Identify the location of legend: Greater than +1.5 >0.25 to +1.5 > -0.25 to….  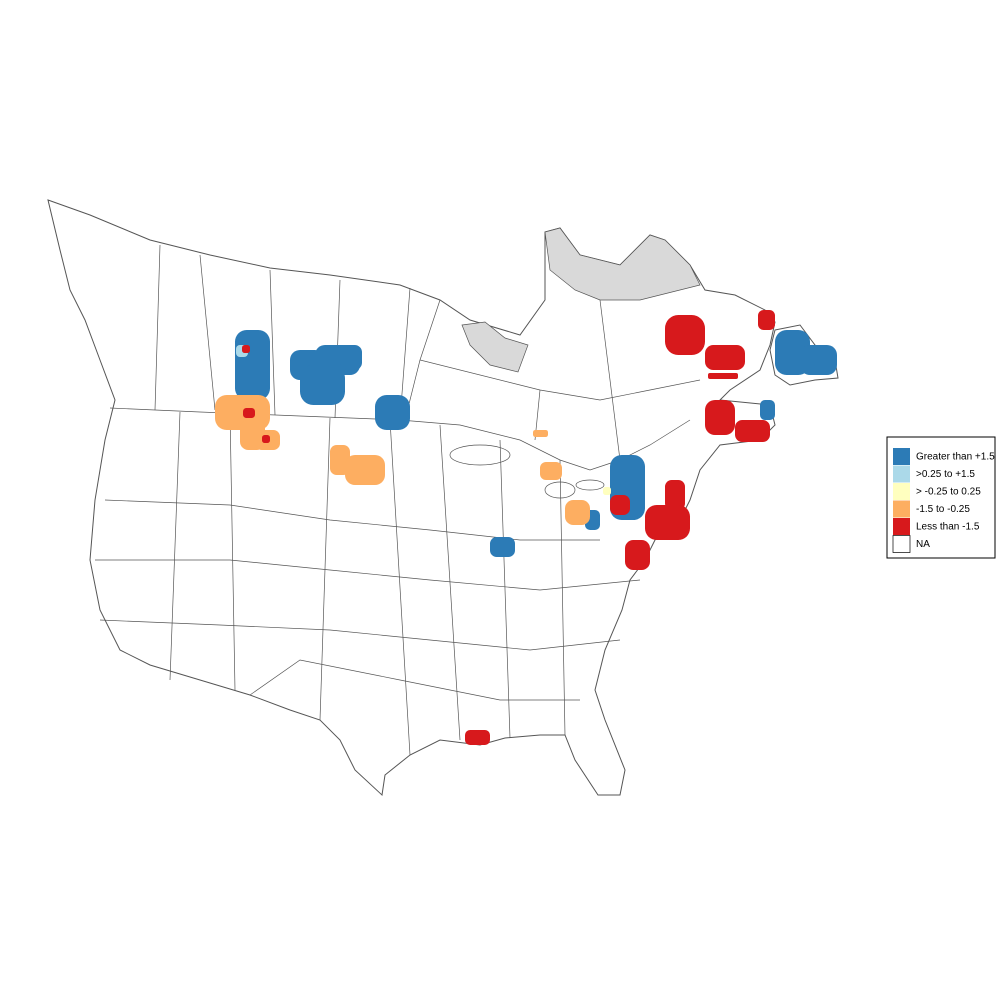
(941, 497).